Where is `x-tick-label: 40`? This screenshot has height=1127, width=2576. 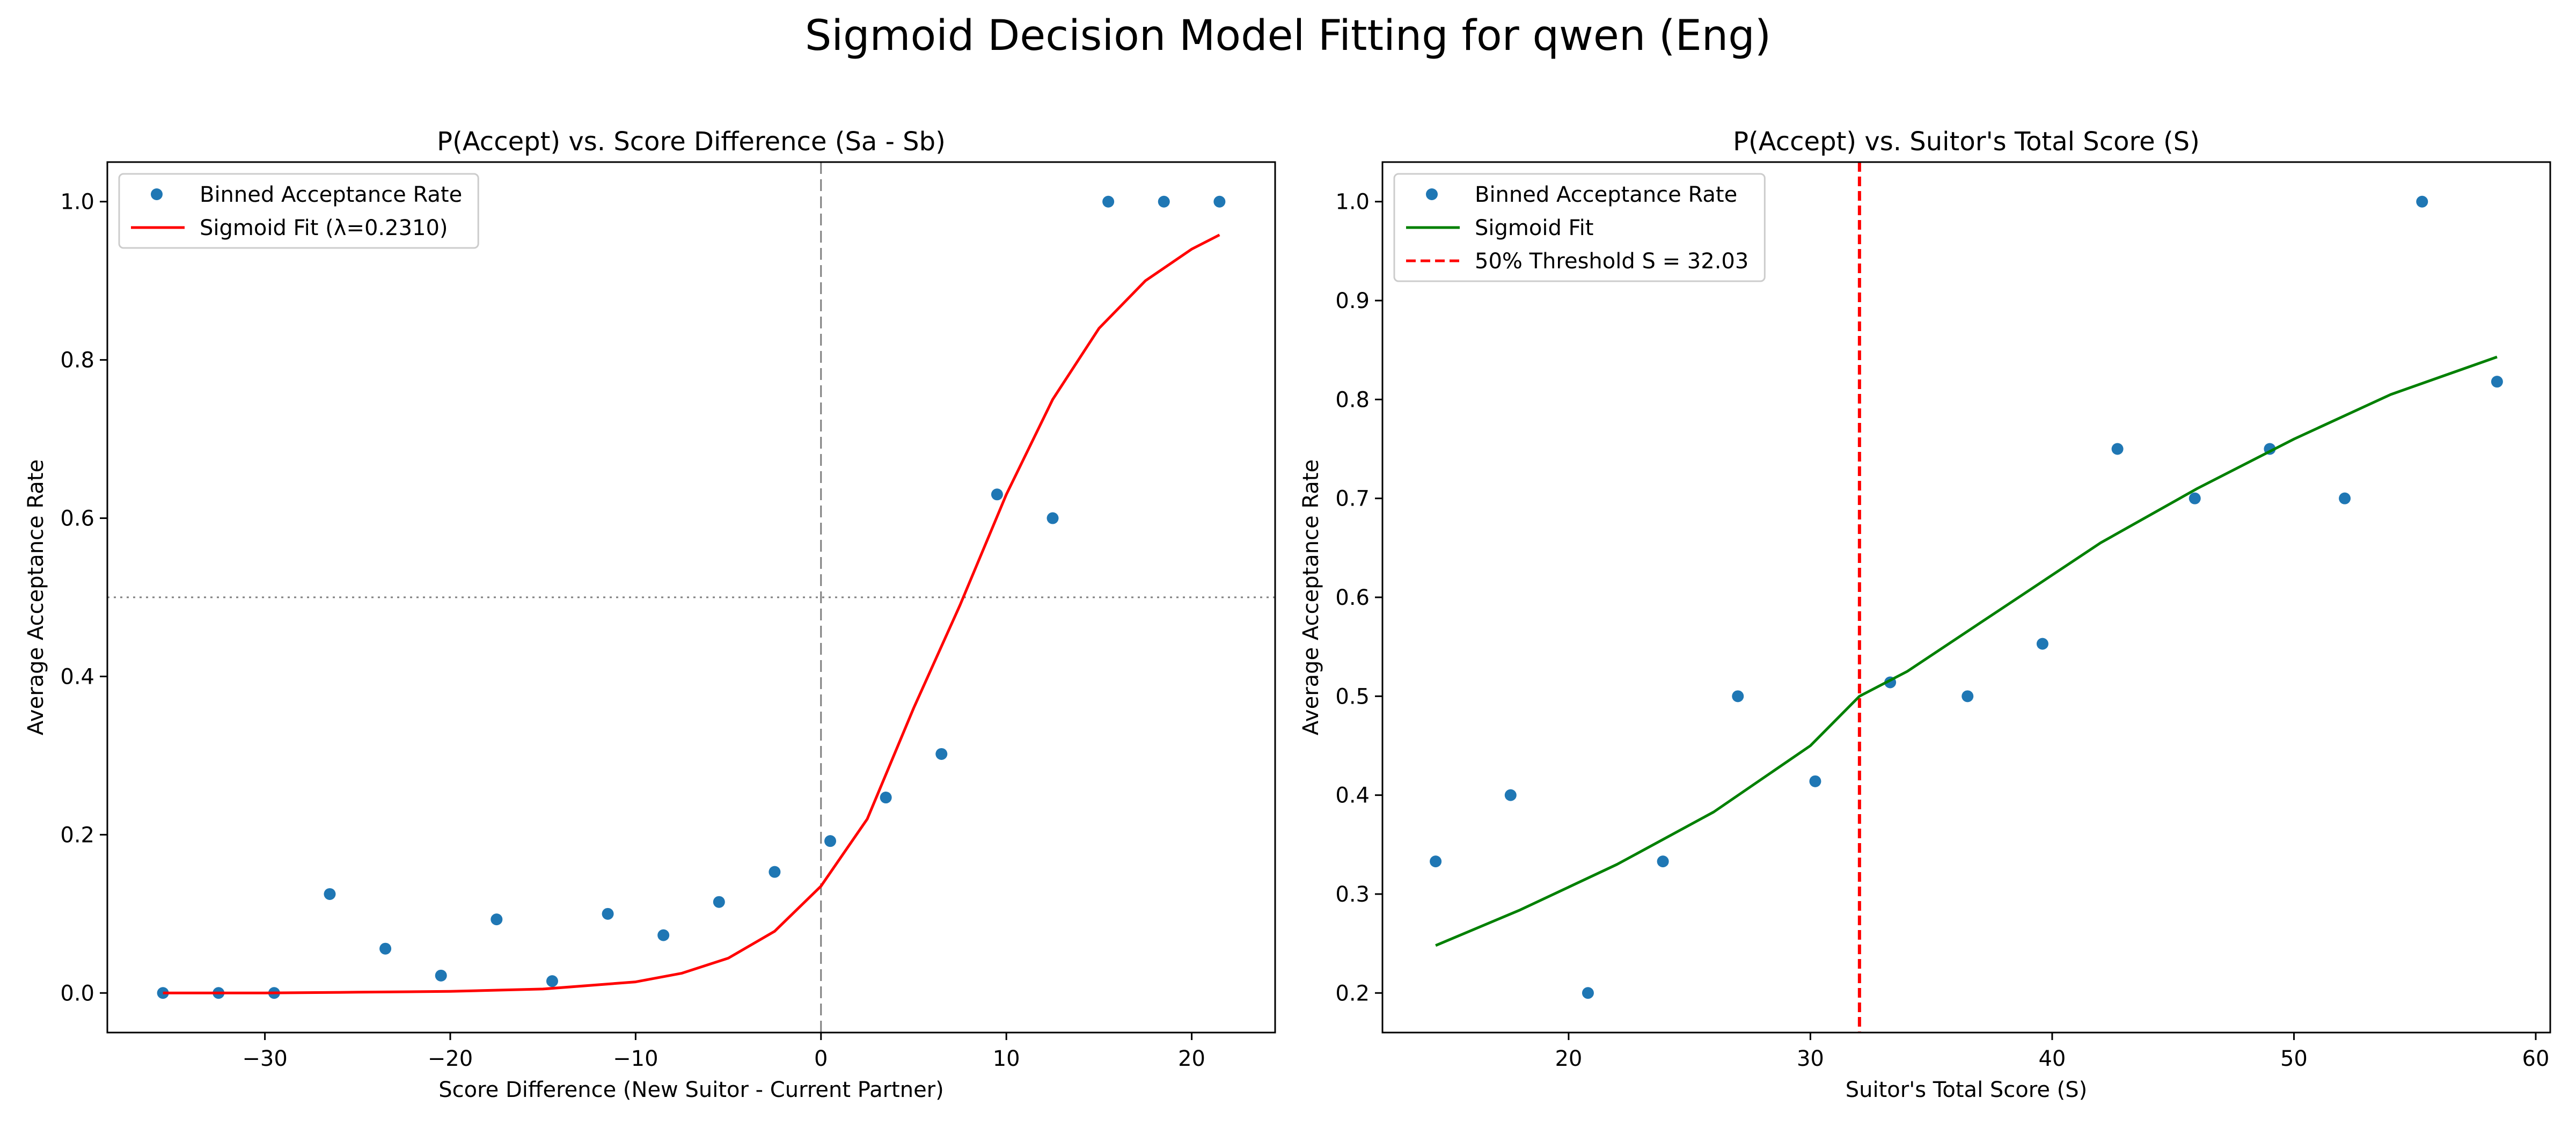 x-tick-label: 40 is located at coordinates (2052, 1058).